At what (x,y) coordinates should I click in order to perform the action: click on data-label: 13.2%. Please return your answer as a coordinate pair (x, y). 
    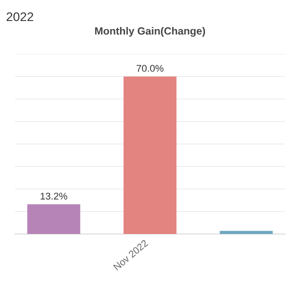
    Looking at the image, I should click on (54, 196).